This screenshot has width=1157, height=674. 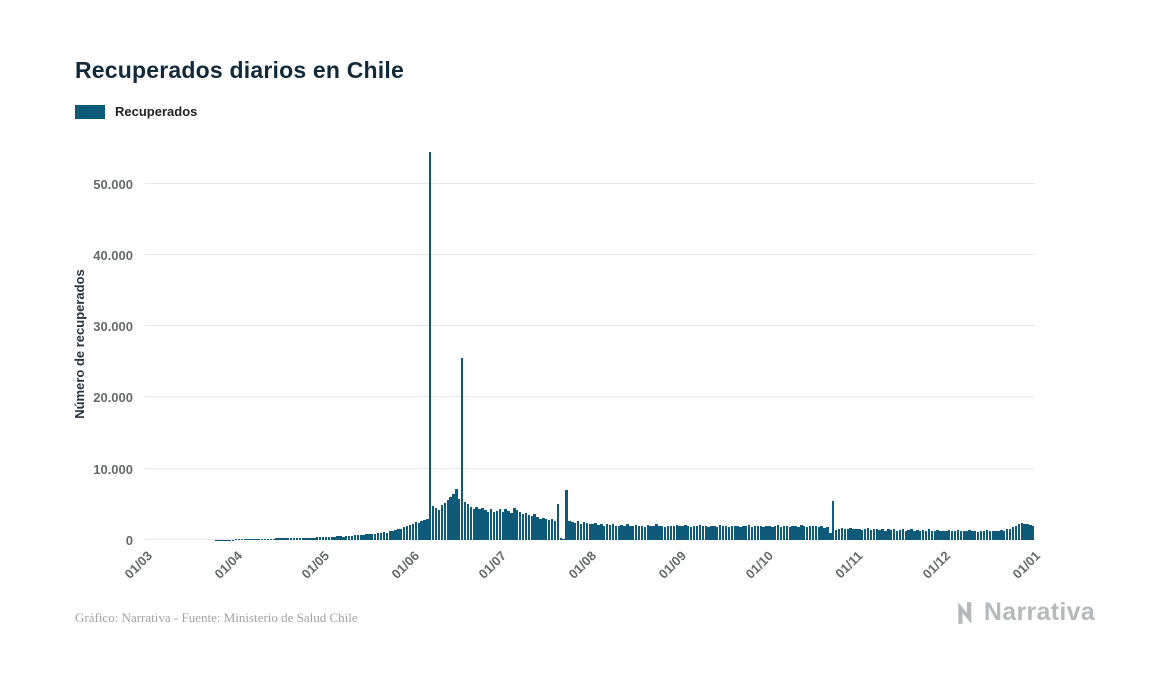 What do you see at coordinates (156, 111) in the screenshot?
I see `legend-label: Recuperados` at bounding box center [156, 111].